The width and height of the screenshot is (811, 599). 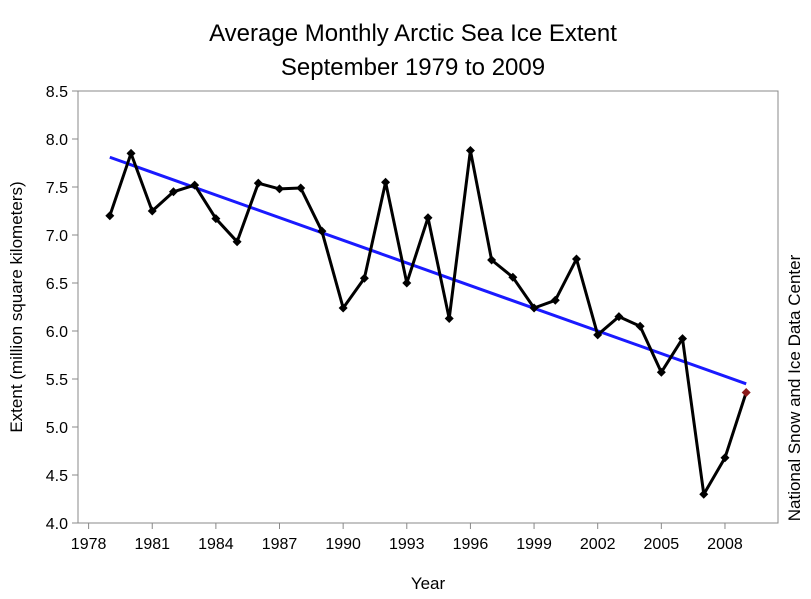 What do you see at coordinates (57, 236) in the screenshot?
I see `y-tick-label: 7.0` at bounding box center [57, 236].